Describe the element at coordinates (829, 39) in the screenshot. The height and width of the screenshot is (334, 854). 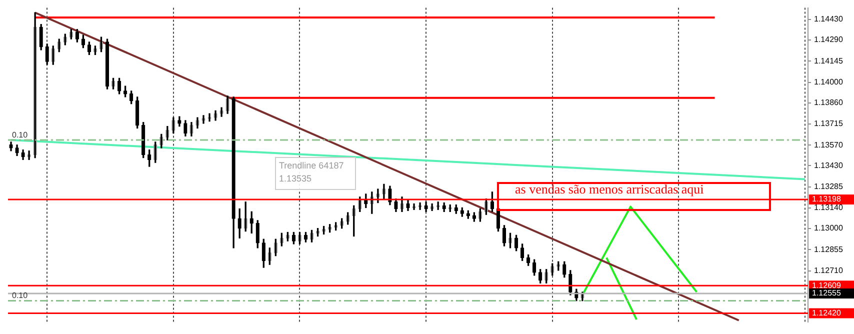
I see `y-tick-label: 1.14290` at that location.